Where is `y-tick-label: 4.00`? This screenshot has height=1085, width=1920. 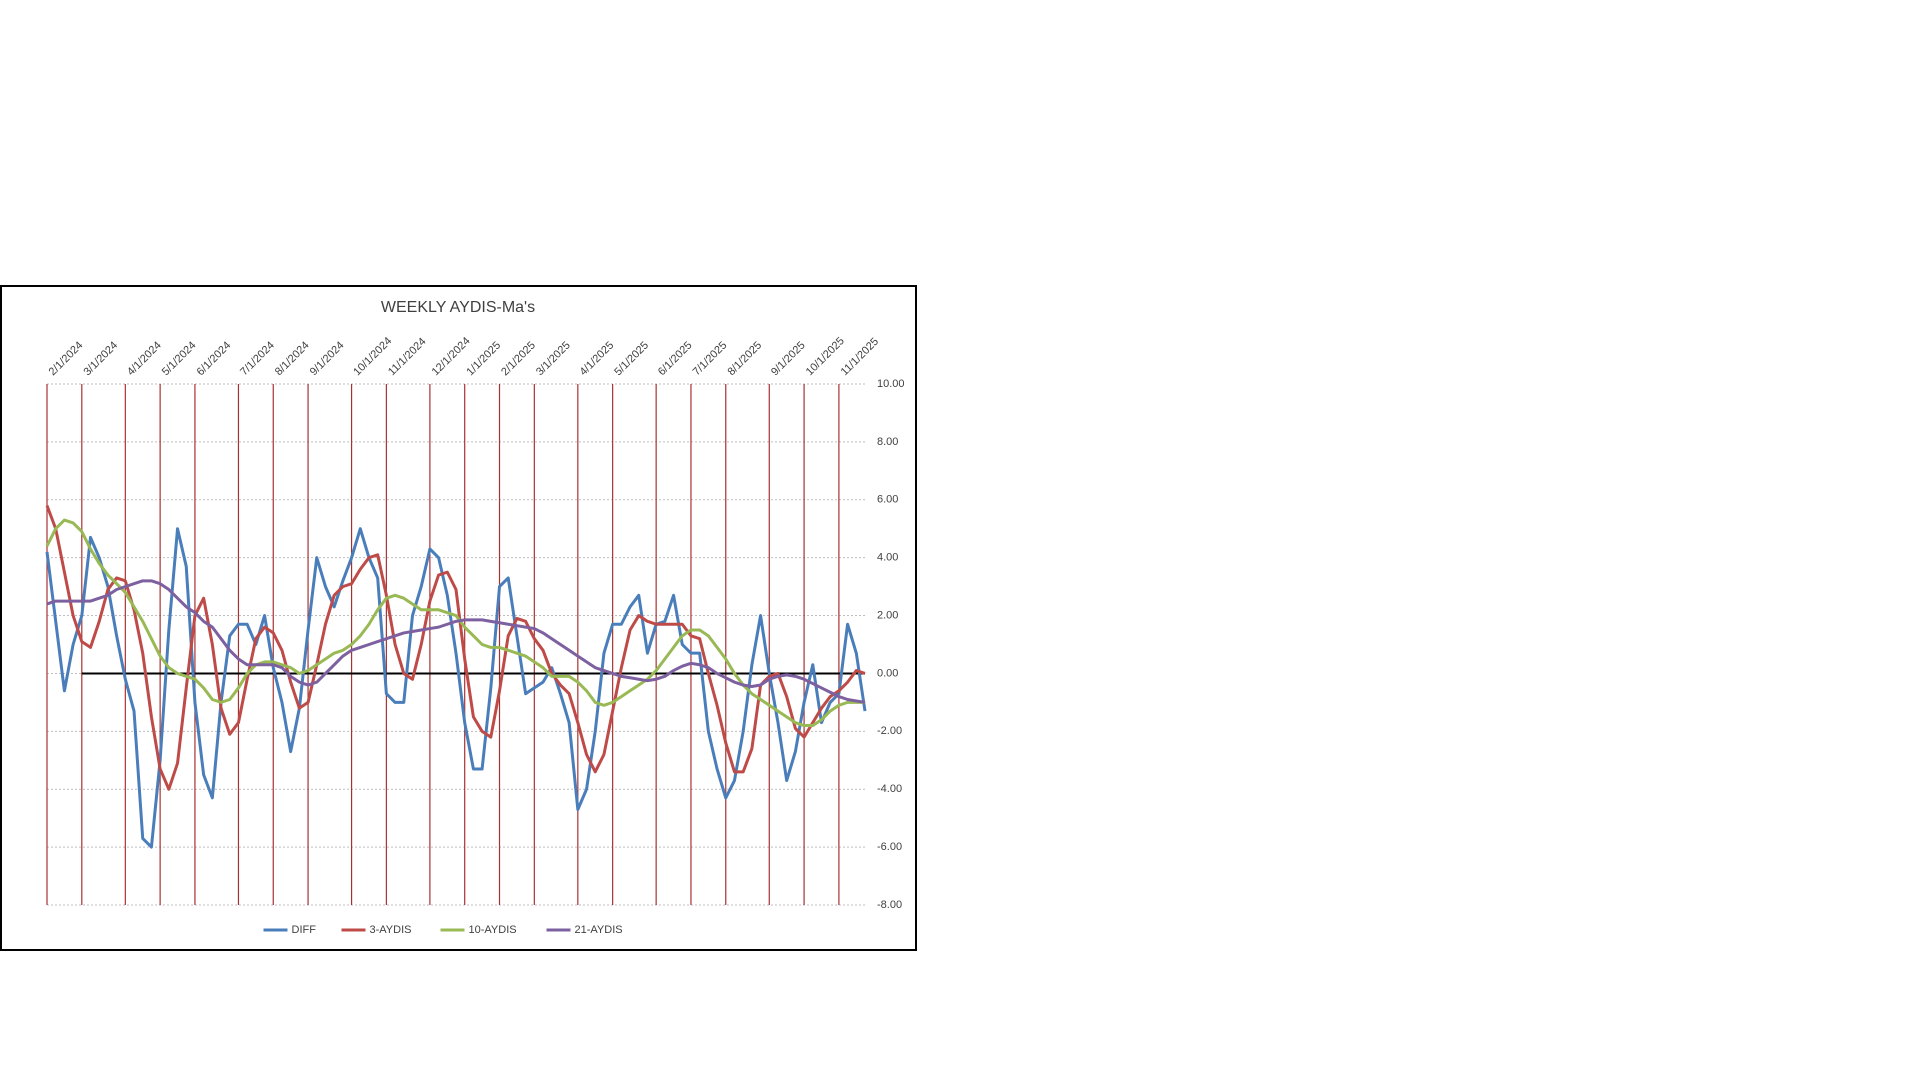
y-tick-label: 4.00 is located at coordinates (887, 558).